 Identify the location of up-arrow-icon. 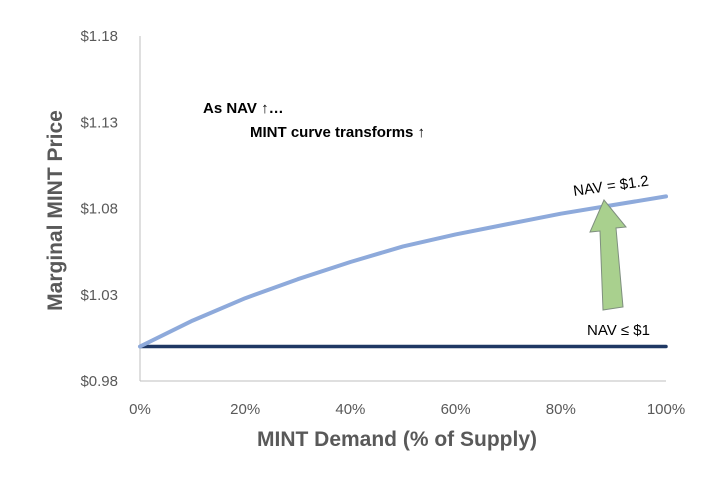
(608, 255).